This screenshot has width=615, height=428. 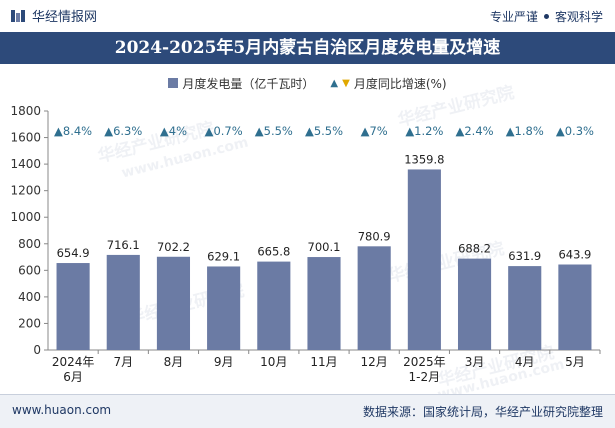 What do you see at coordinates (323, 362) in the screenshot?
I see `x-tick-label: 11月` at bounding box center [323, 362].